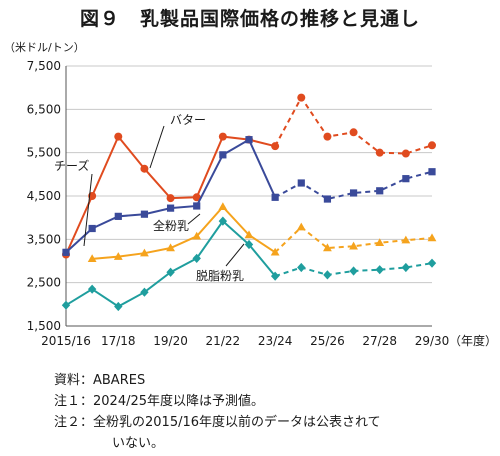 This screenshot has width=500, height=456. I want to click on x-tick-label: 17/18, so click(118, 341).